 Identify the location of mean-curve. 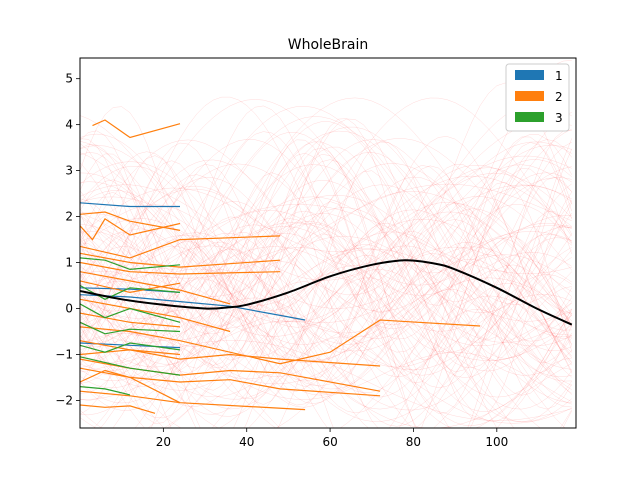
(326, 292).